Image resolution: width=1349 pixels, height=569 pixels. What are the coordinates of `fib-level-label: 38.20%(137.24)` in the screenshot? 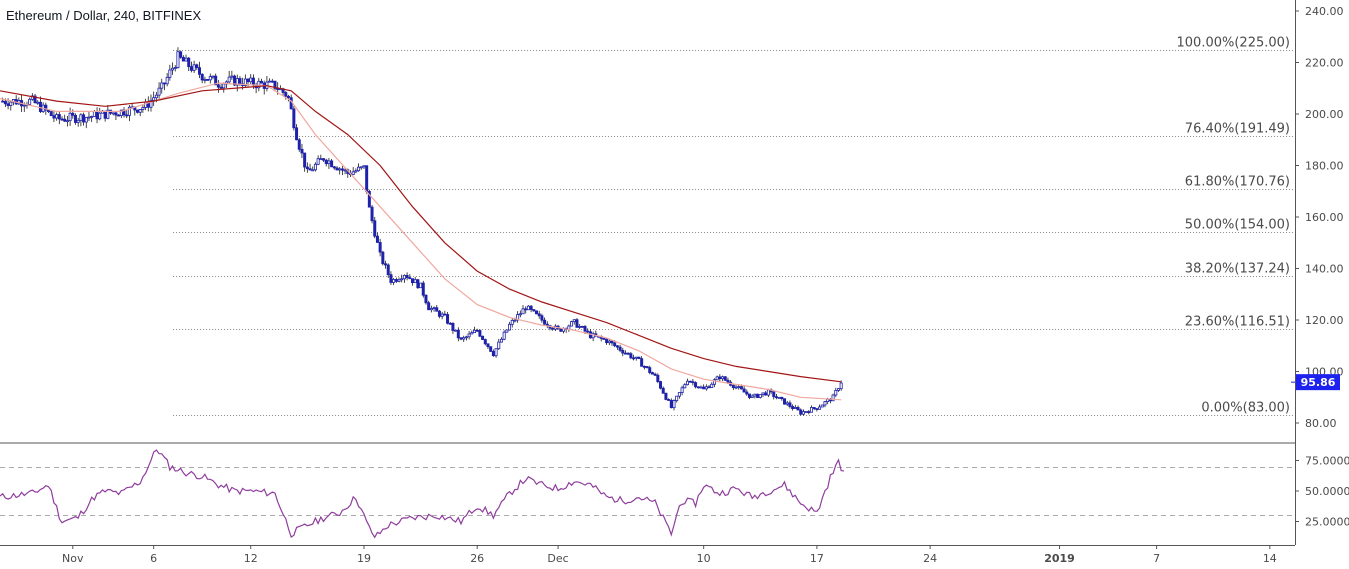 It's located at (1237, 269).